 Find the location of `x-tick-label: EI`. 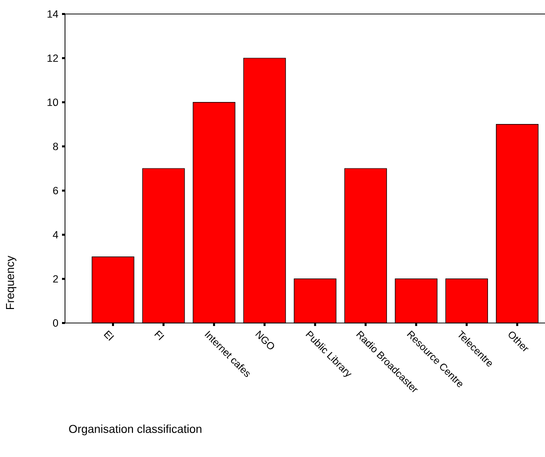

x-tick-label: EI is located at coordinates (109, 335).